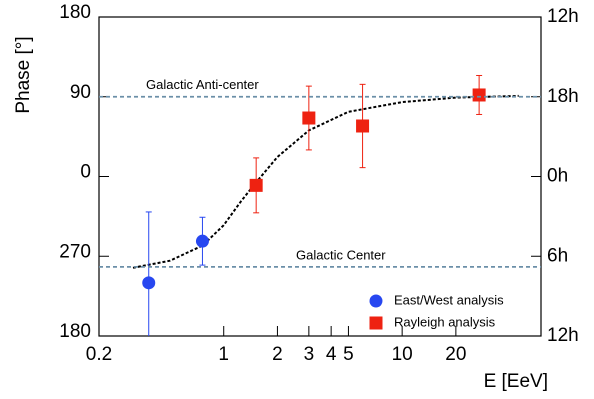 The width and height of the screenshot is (594, 399). Describe the element at coordinates (402, 354) in the screenshot. I see `x-tick-label: 10` at that location.